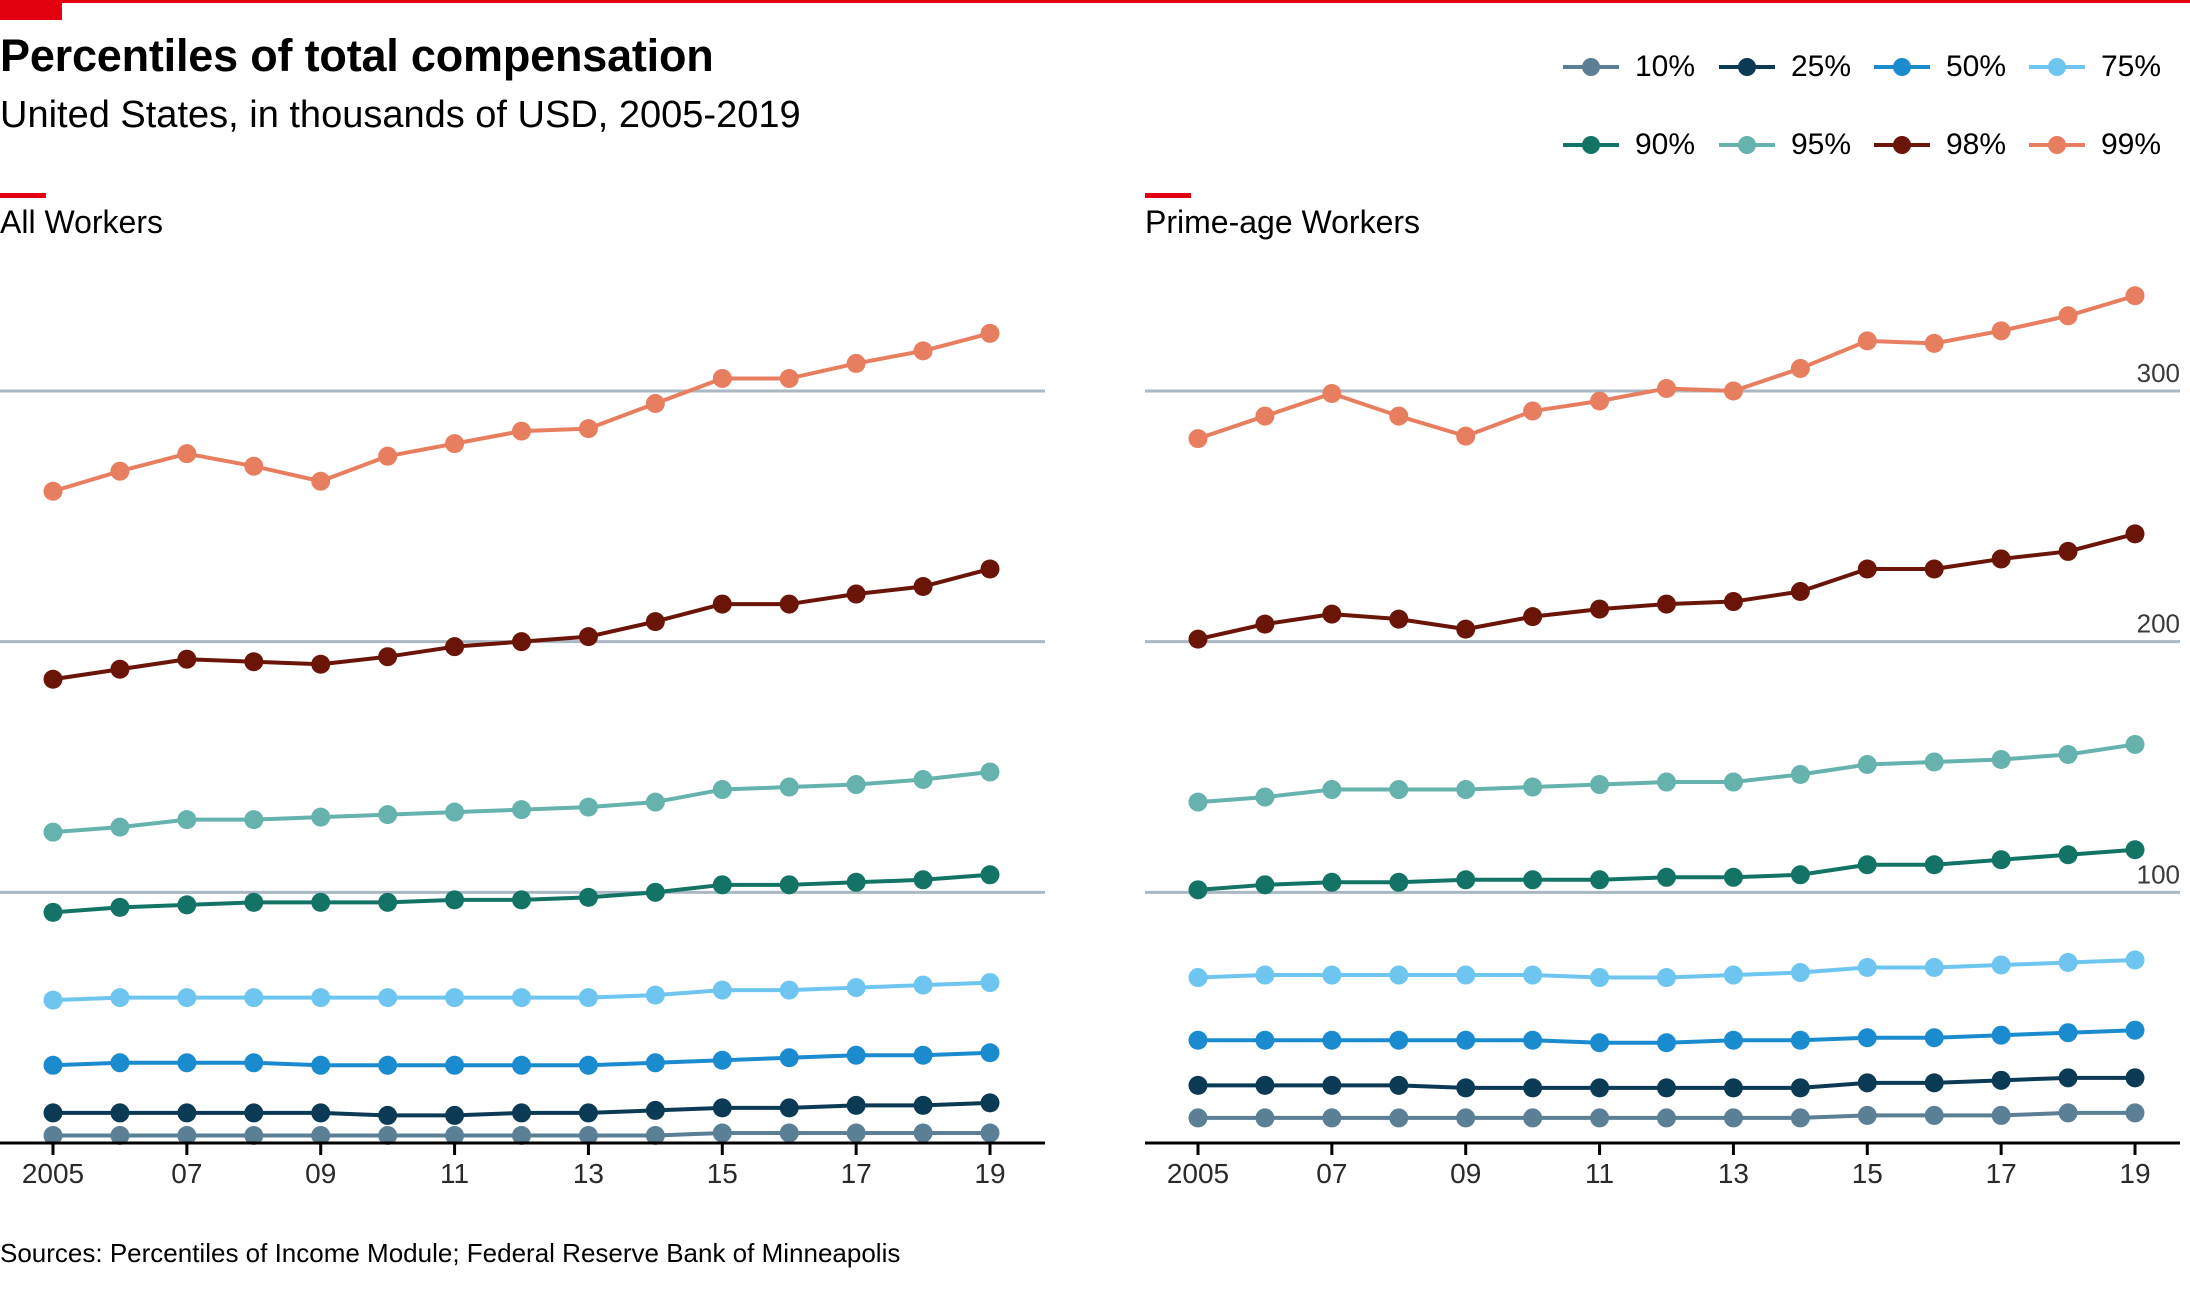 The image size is (2190, 1290). I want to click on legend-label: 50%, so click(1976, 66).